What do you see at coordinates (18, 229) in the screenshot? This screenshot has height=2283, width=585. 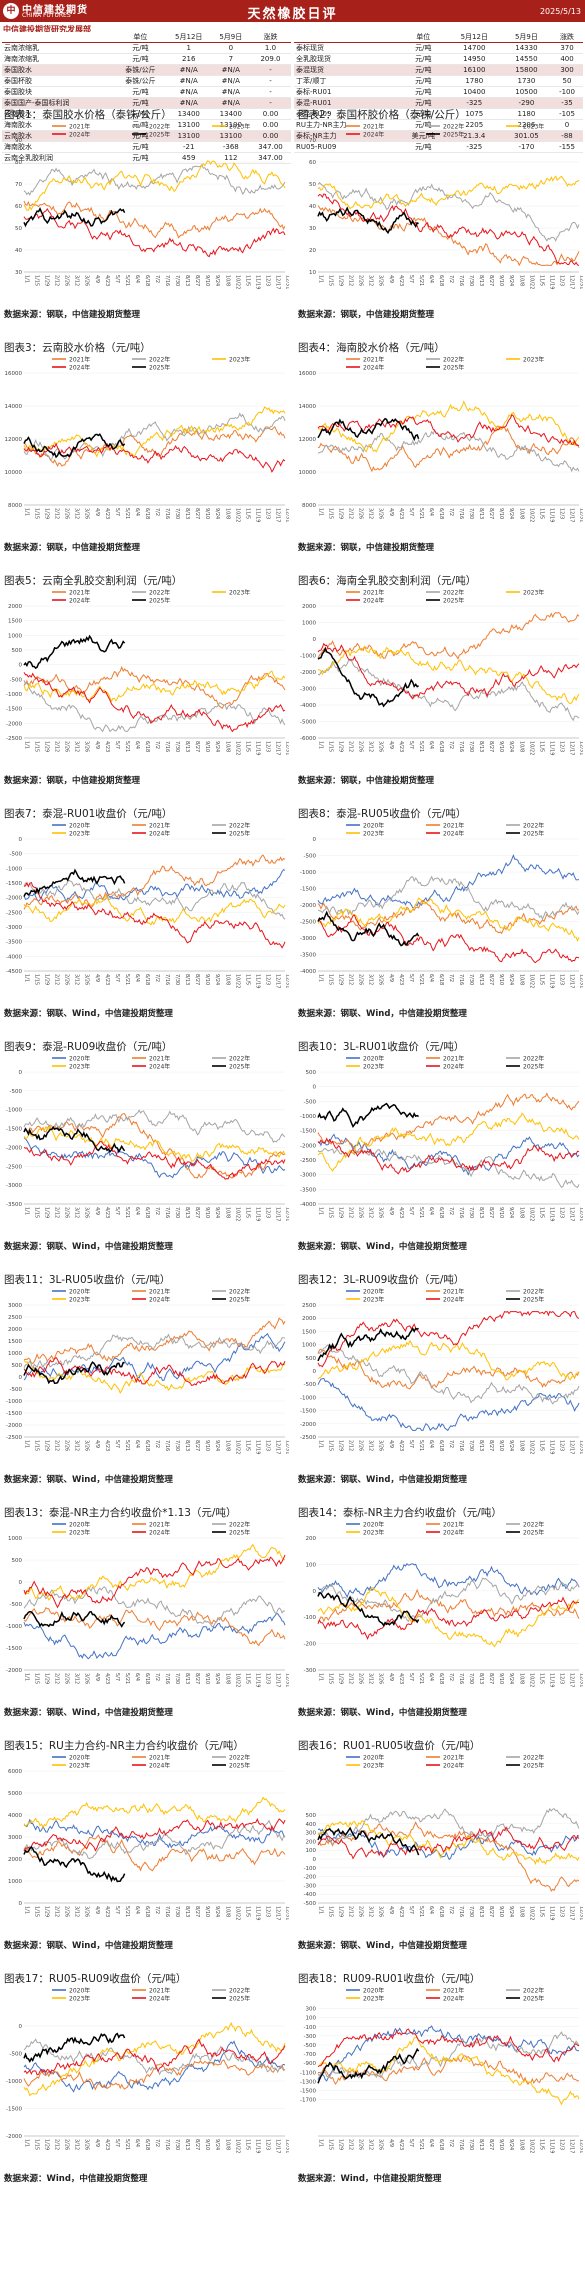 I see `y-tick-label: 50` at bounding box center [18, 229].